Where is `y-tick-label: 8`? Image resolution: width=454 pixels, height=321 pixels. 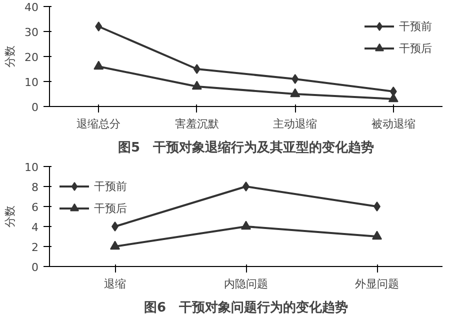
y-tick-label: 8 is located at coordinates (35, 187).